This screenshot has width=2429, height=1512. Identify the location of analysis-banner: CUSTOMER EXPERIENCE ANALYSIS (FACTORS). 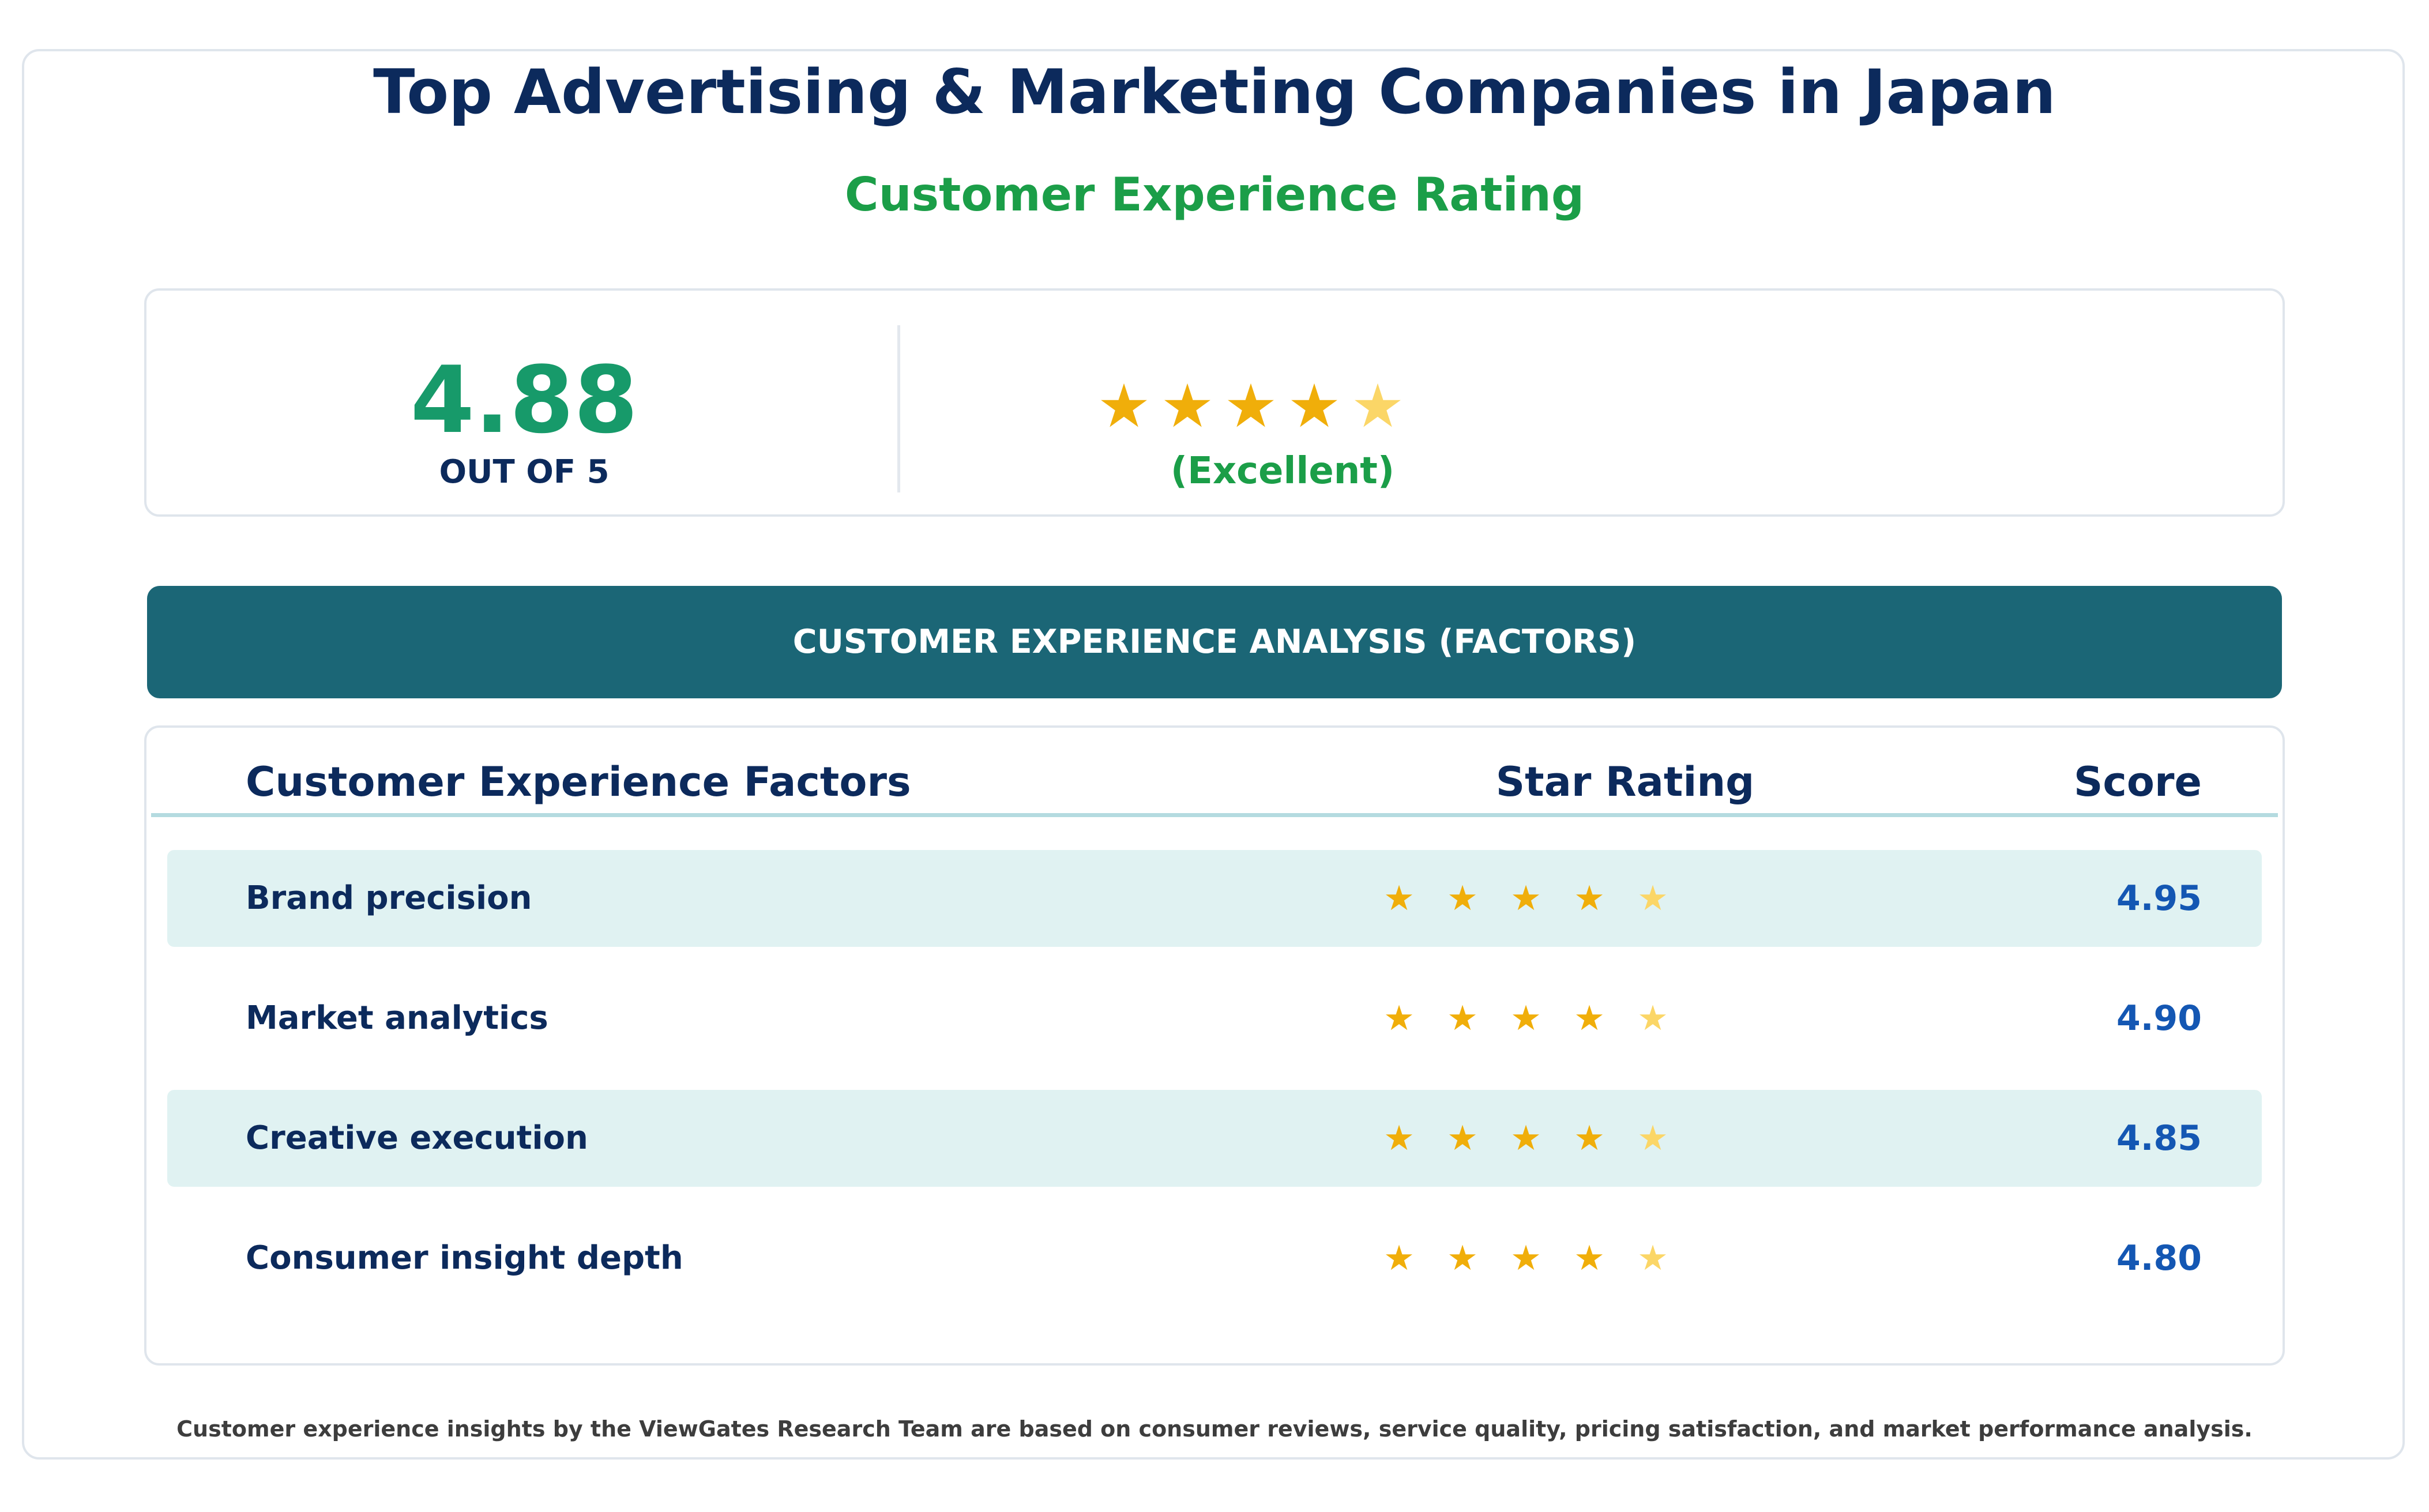
(1214, 642).